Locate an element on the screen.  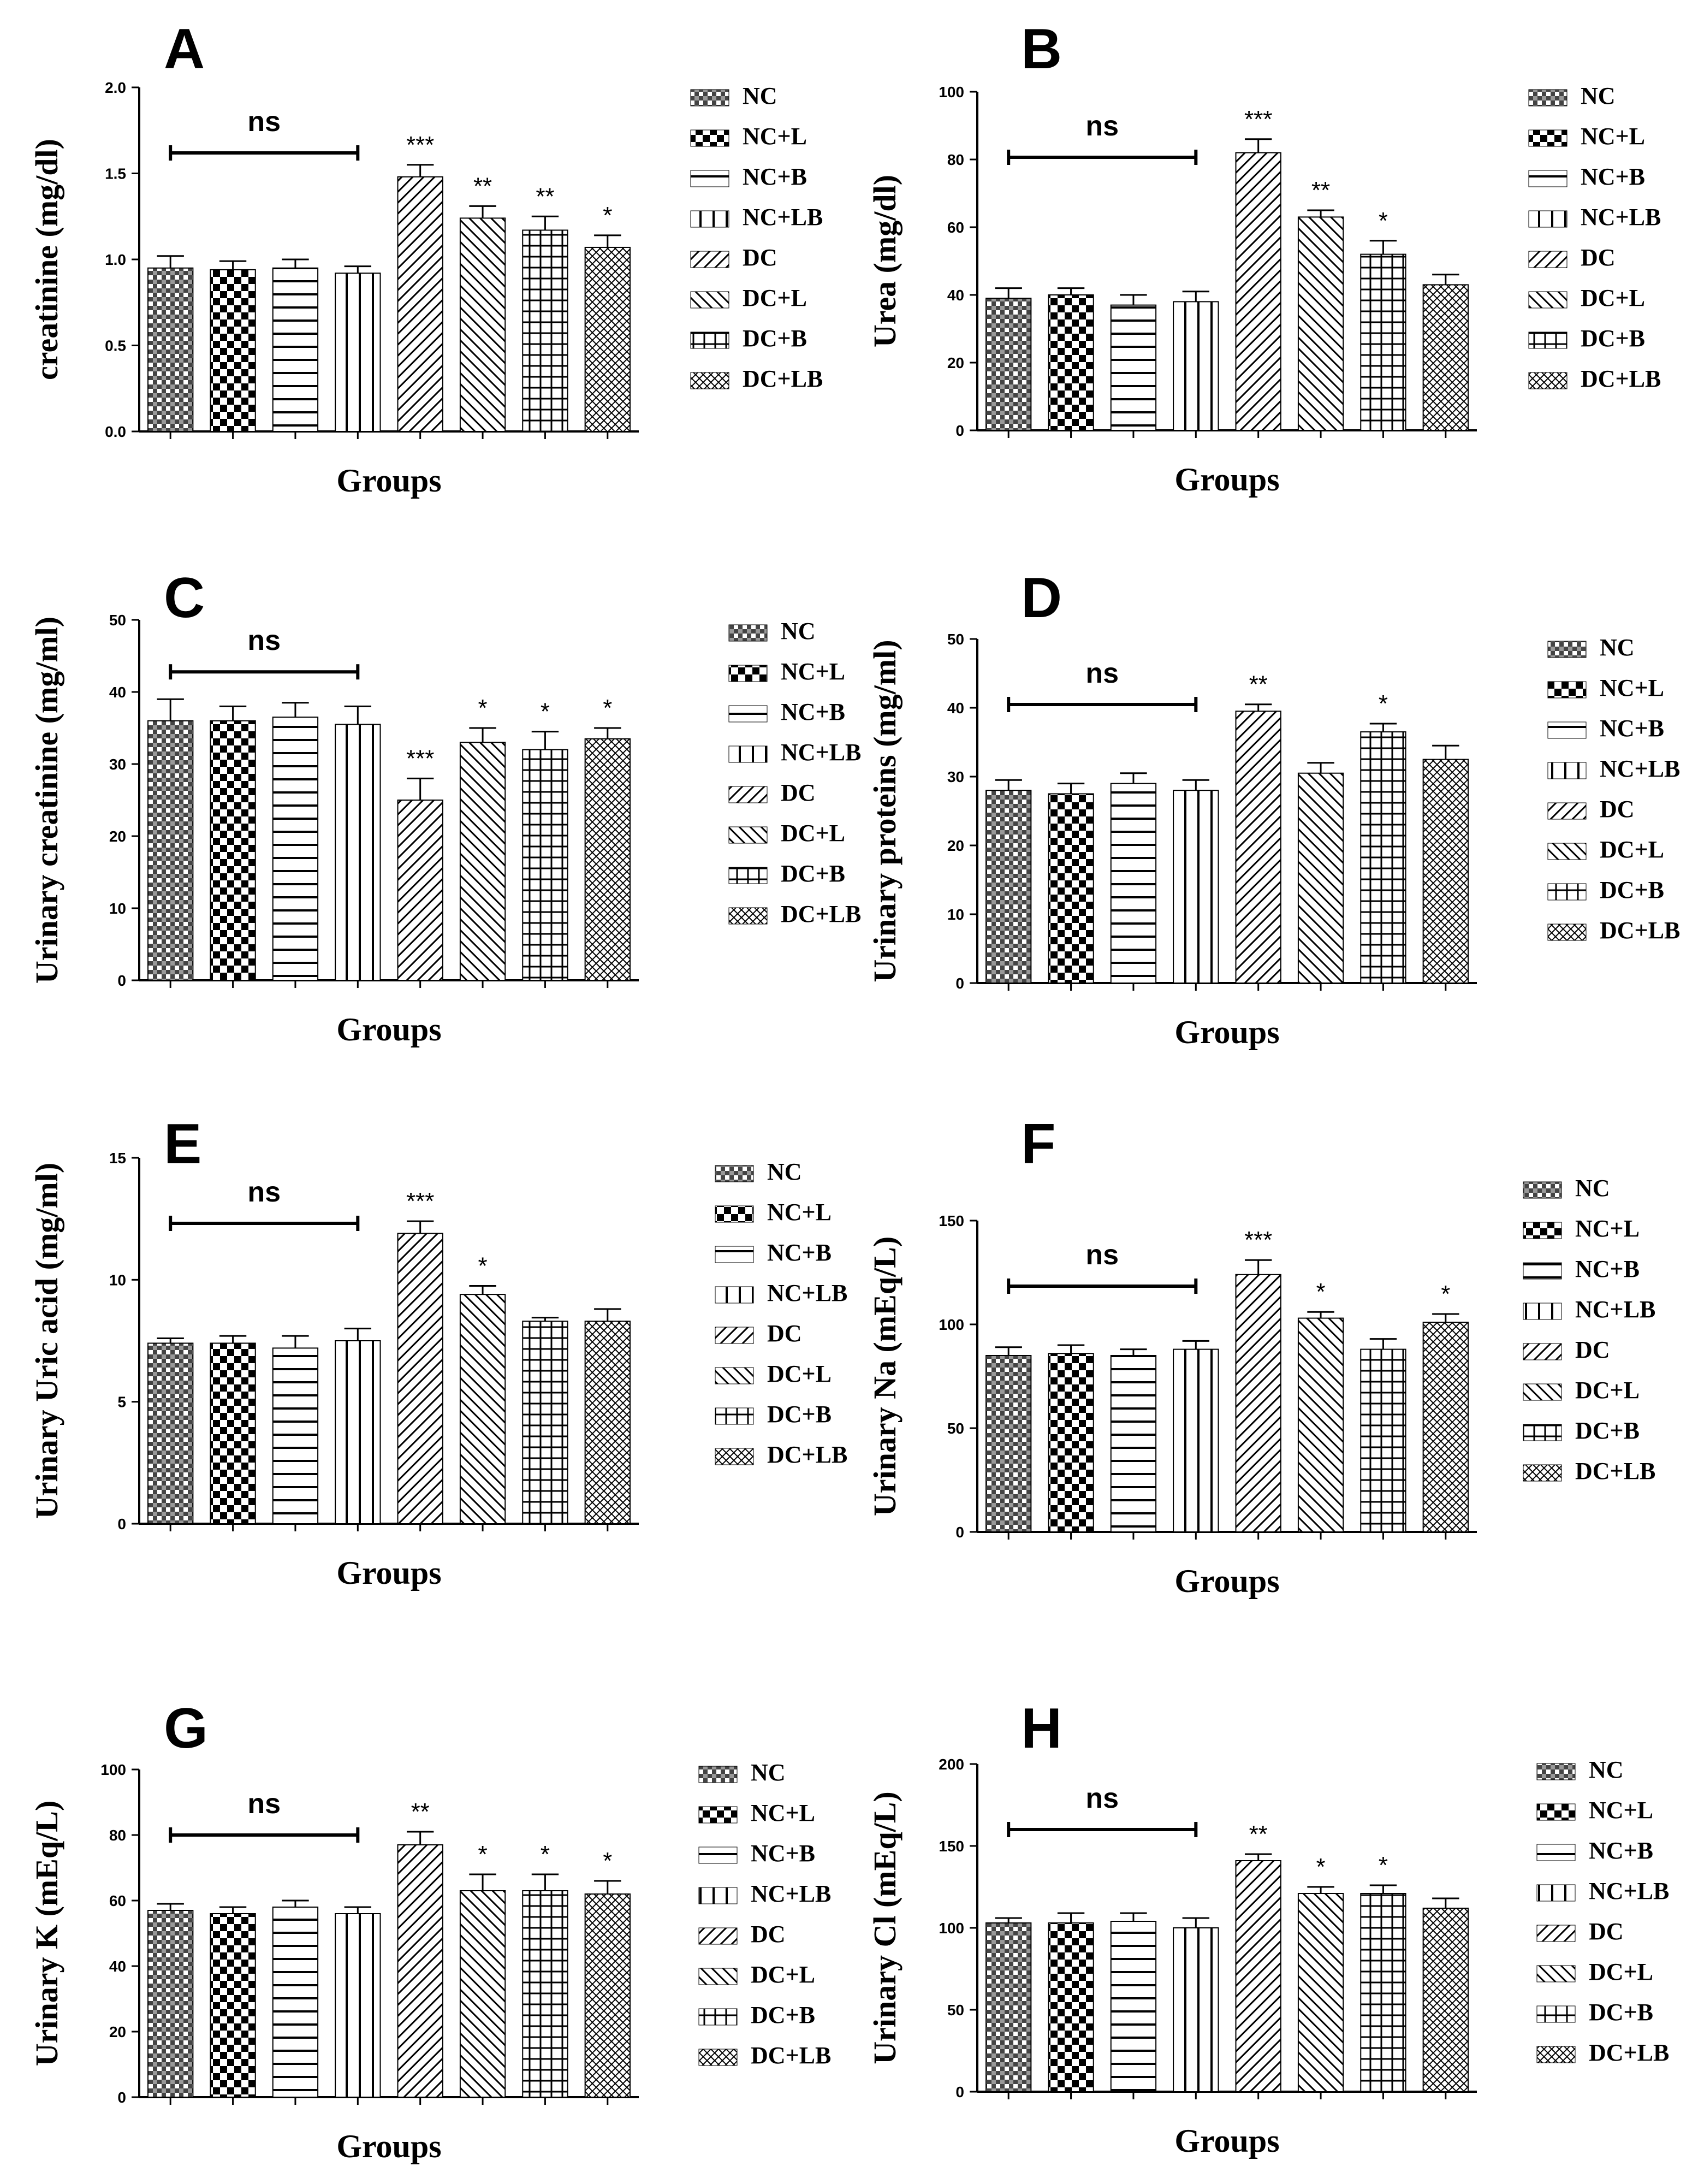
panel-letter: C is located at coordinates (184, 598).